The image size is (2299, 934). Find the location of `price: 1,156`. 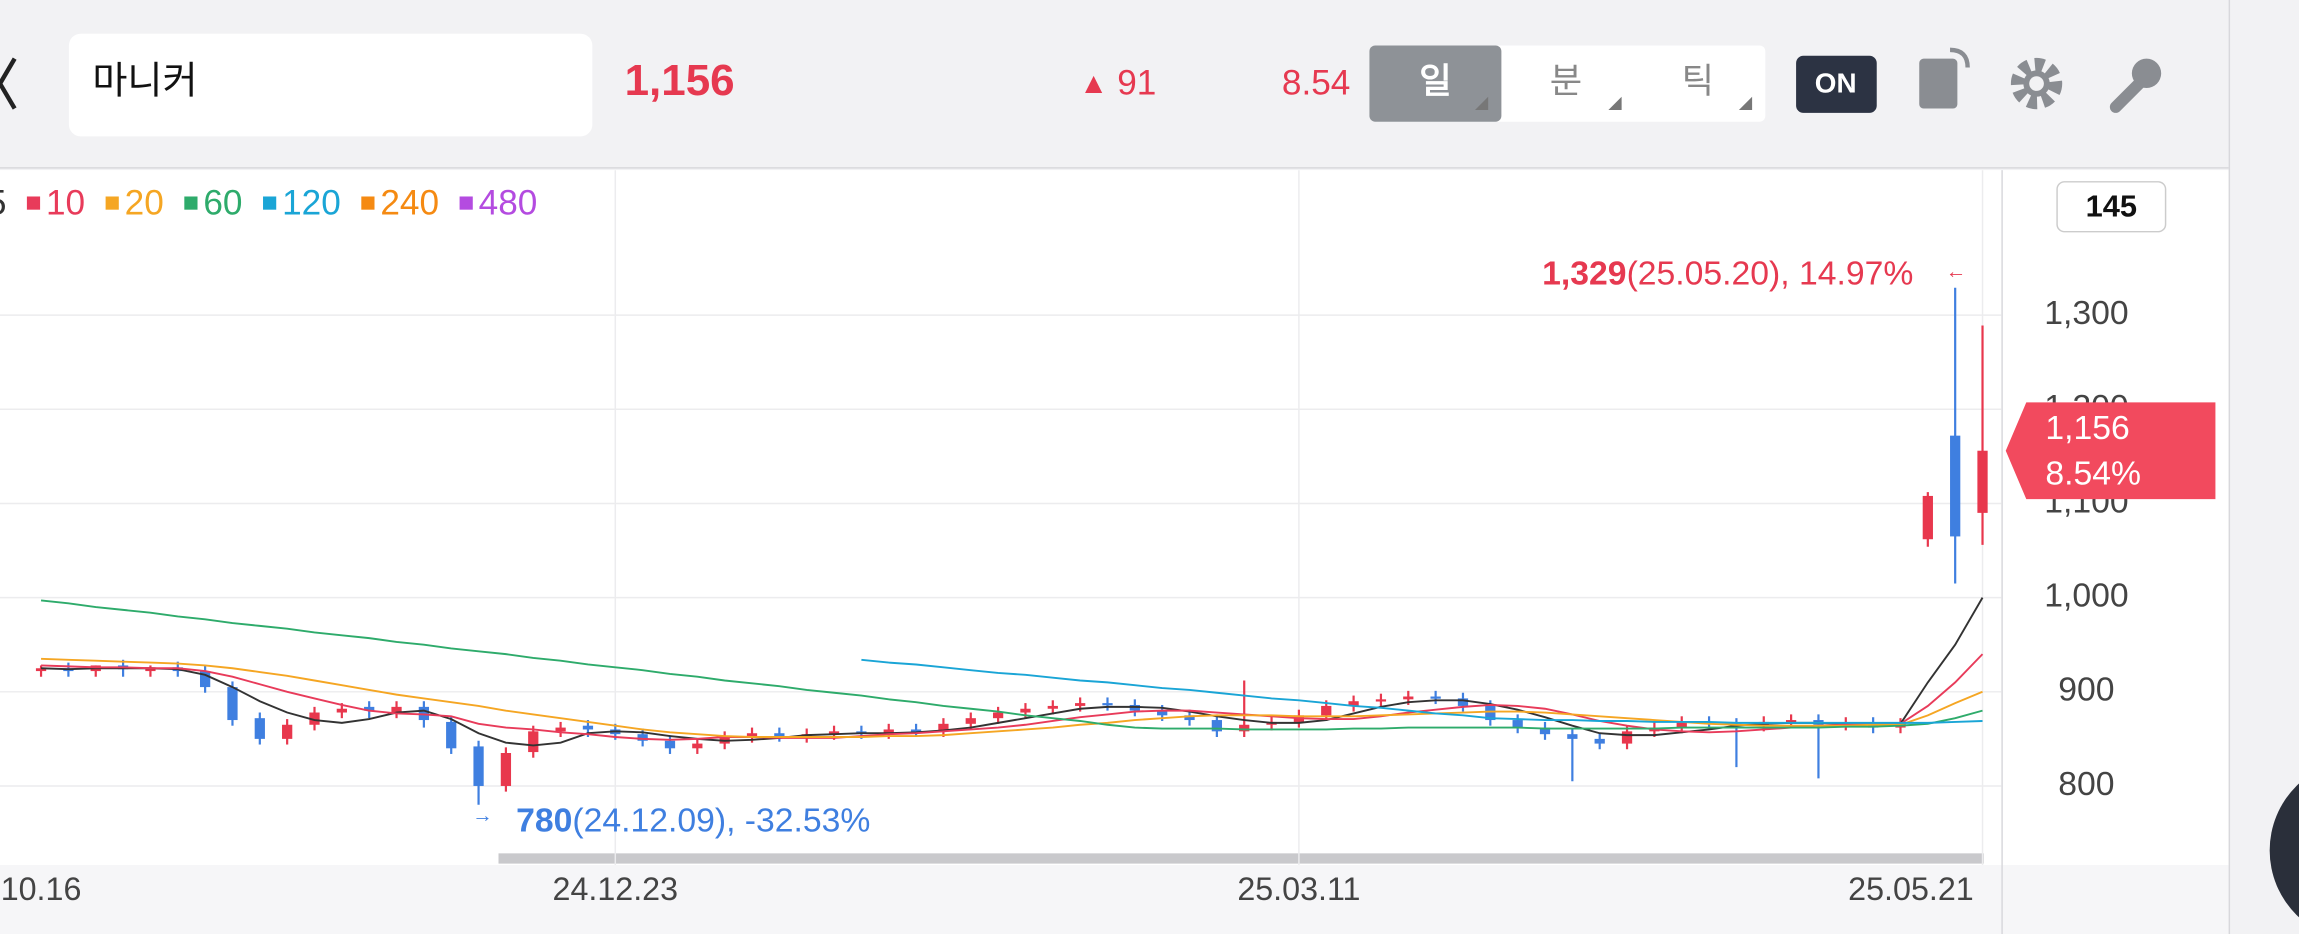

price: 1,156 is located at coordinates (680, 80).